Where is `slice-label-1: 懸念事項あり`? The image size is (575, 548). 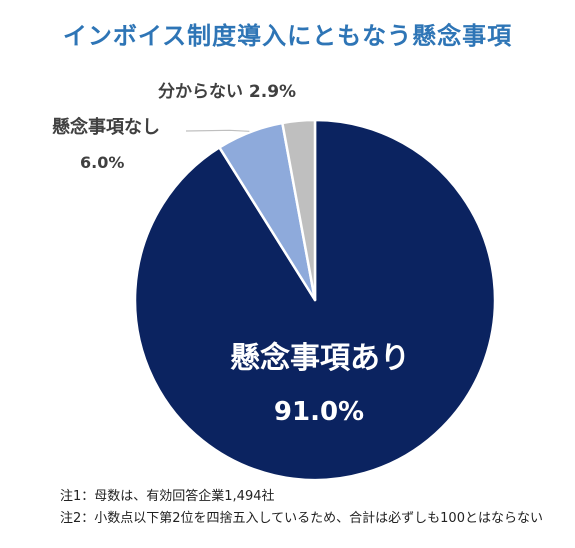
slice-label-1: 懸念事項あり is located at coordinates (320, 358).